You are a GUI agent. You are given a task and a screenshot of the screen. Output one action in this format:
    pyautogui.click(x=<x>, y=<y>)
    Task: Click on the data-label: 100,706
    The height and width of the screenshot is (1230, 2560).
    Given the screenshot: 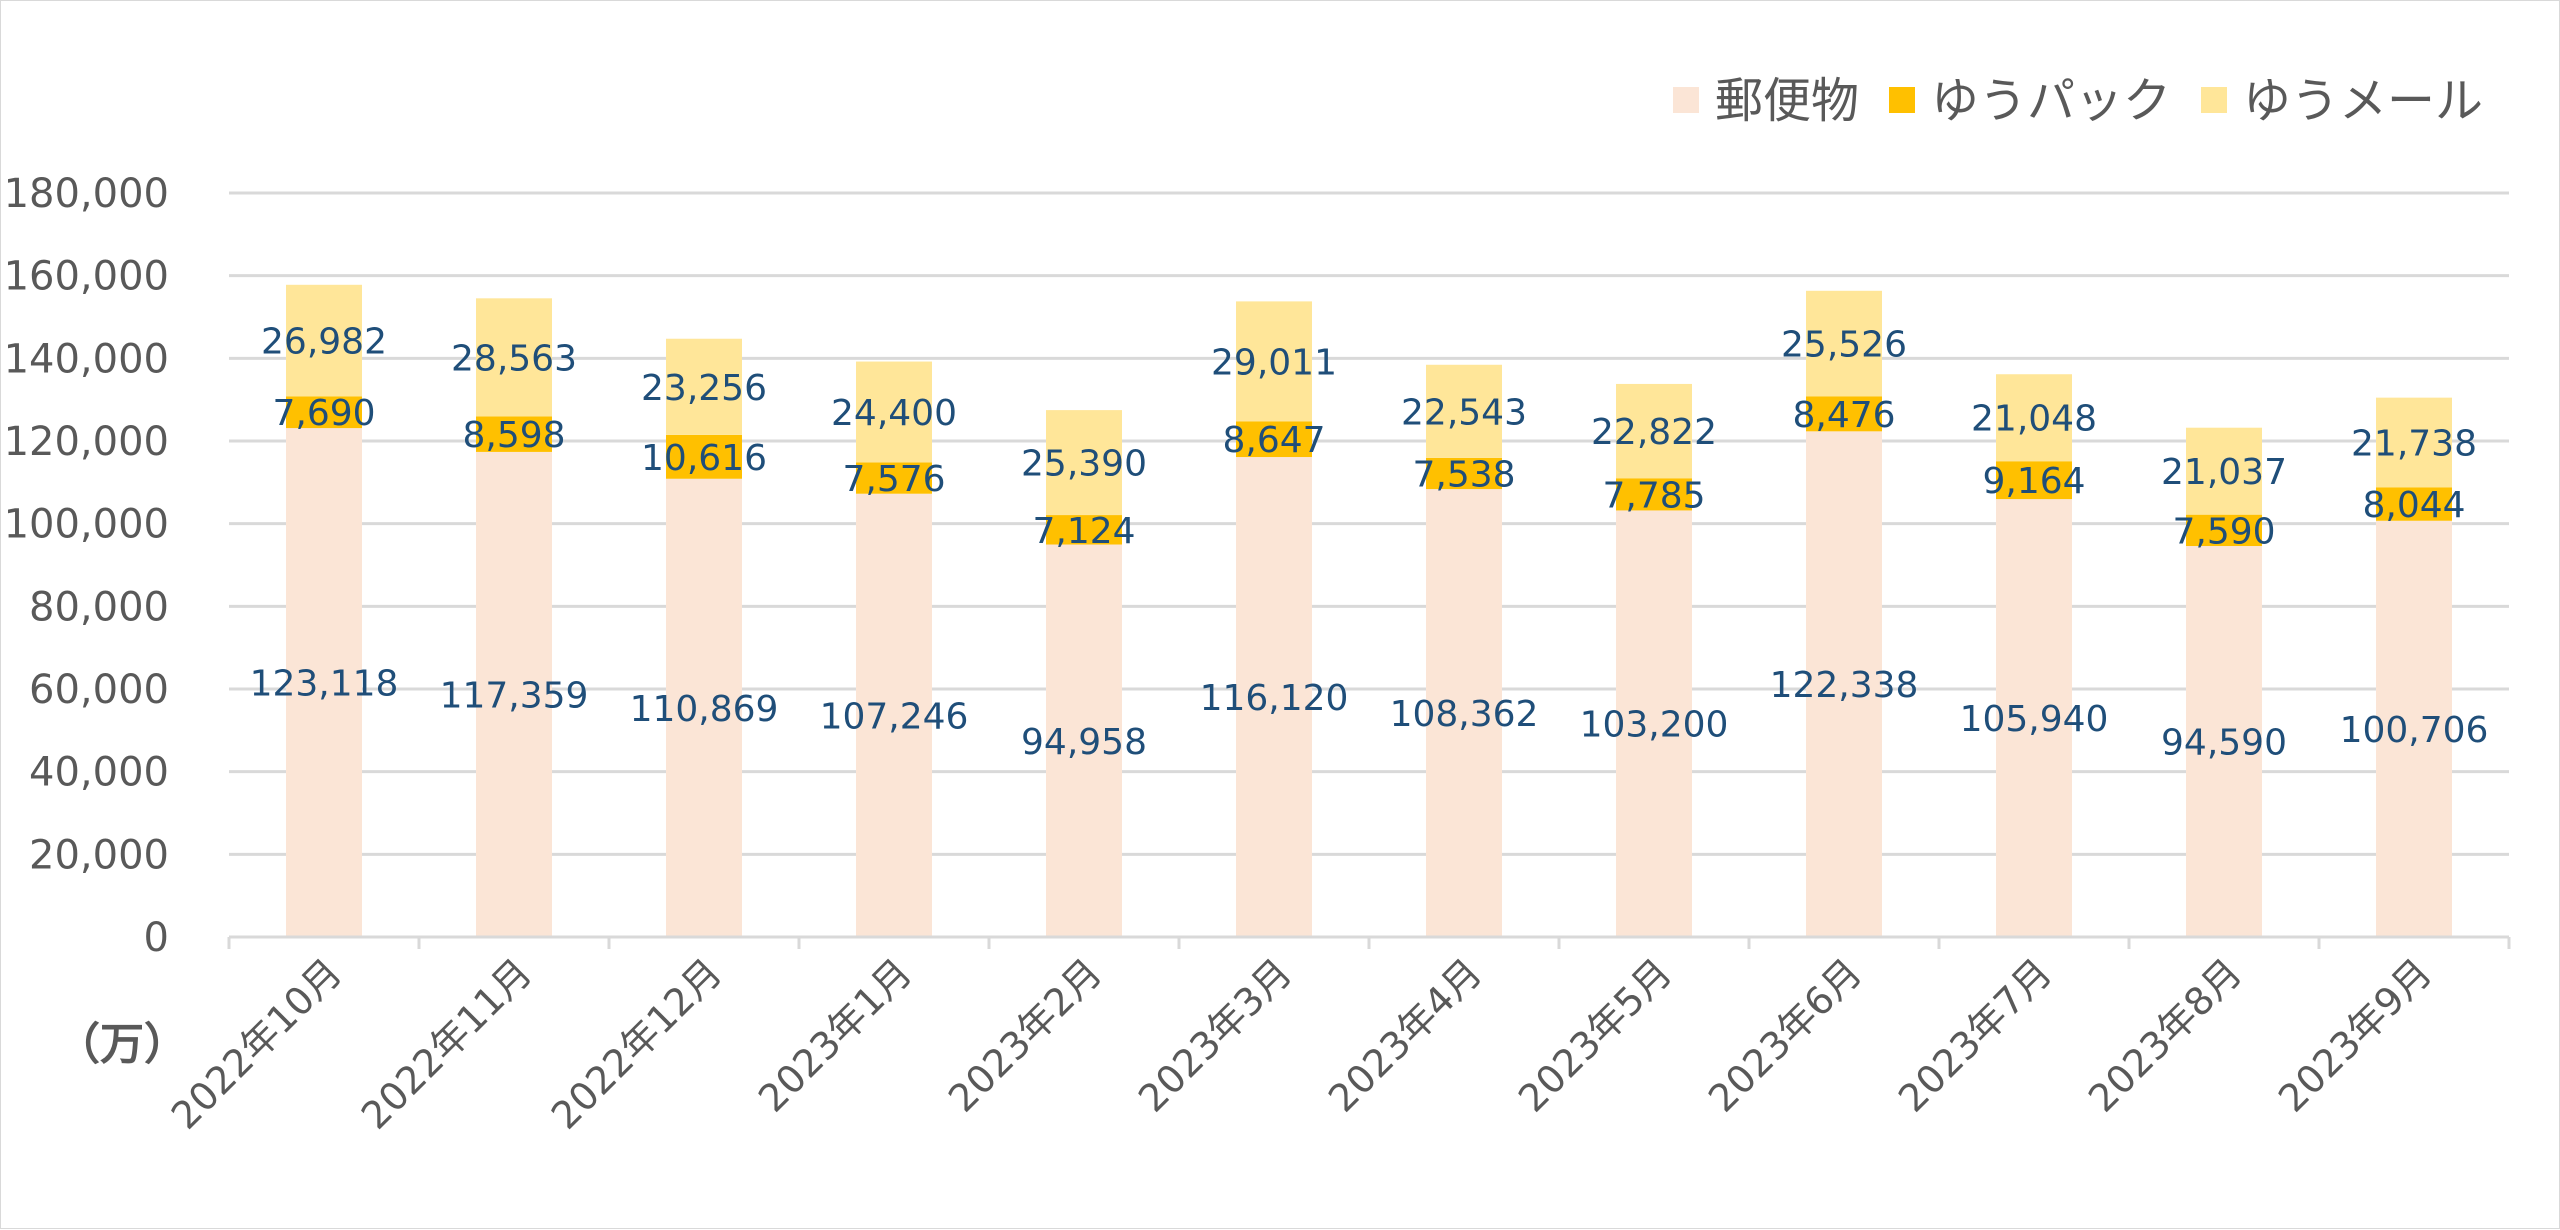 What is the action you would take?
    pyautogui.click(x=2414, y=730)
    